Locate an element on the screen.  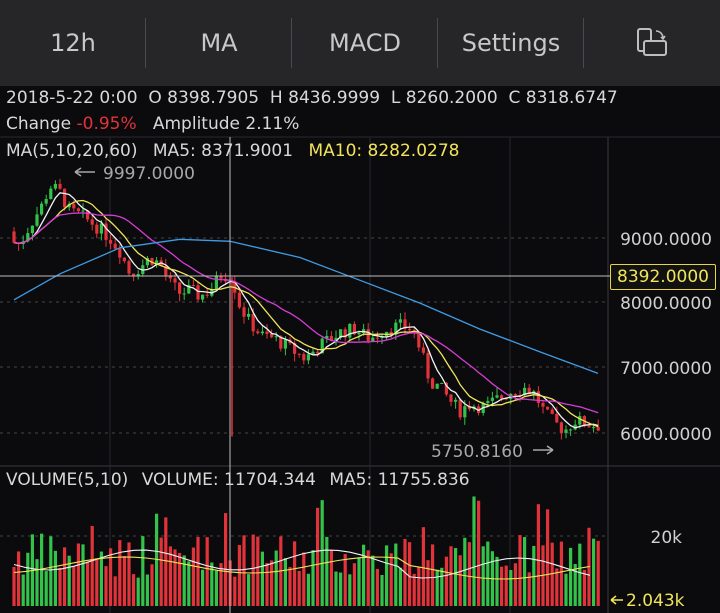
ma5-value: MA5: 8371.9001 is located at coordinates (223, 151).